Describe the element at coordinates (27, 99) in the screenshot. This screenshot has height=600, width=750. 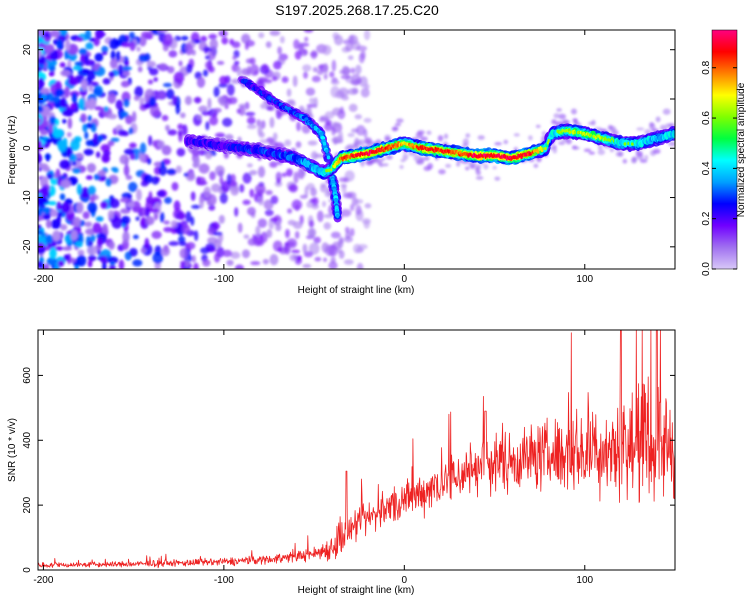
I see `y-tick-label: 10` at that location.